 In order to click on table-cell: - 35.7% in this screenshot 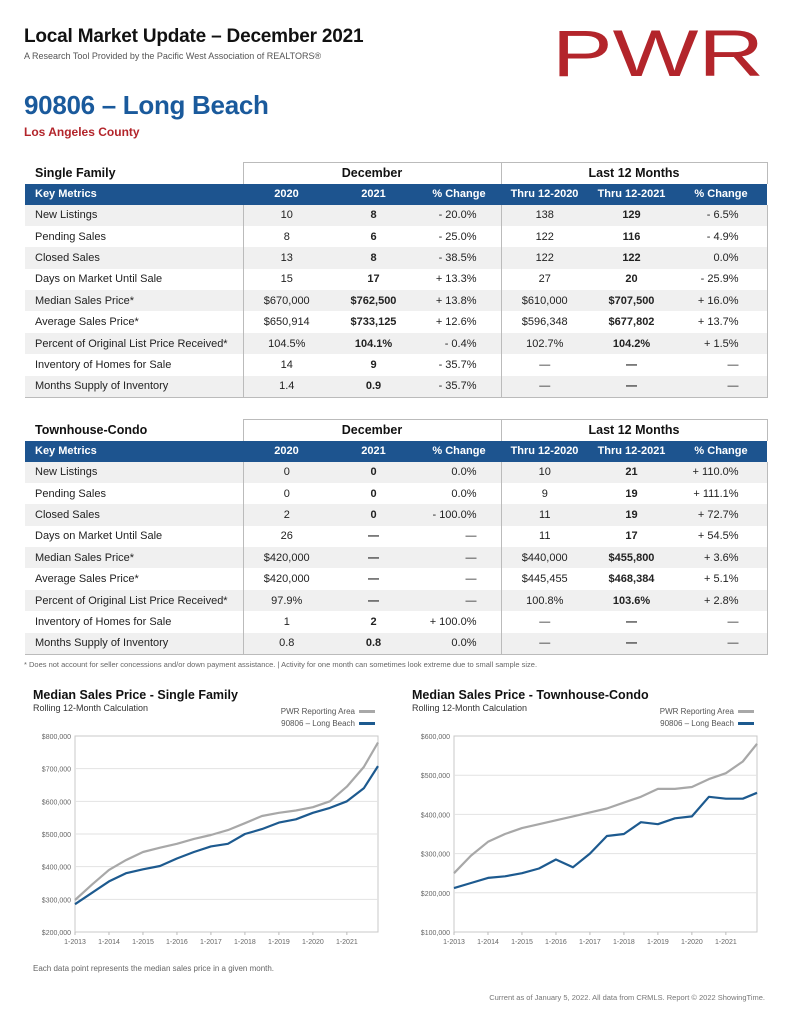, I will do `click(457, 364)`.